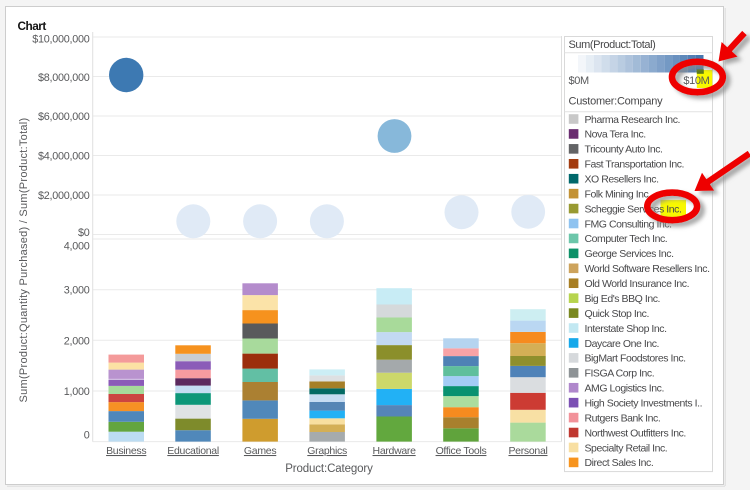 The width and height of the screenshot is (750, 490). What do you see at coordinates (395, 451) in the screenshot?
I see `svg-text: Hardware` at bounding box center [395, 451].